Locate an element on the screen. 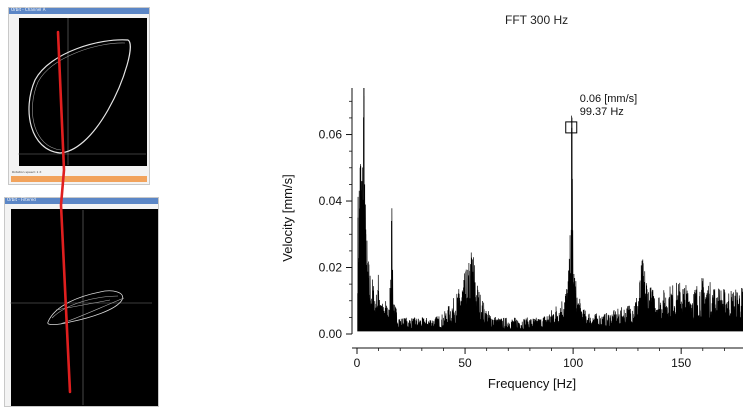 This screenshot has height=407, width=743. x-axis-label: Frequency [Hz] is located at coordinates (532, 383).